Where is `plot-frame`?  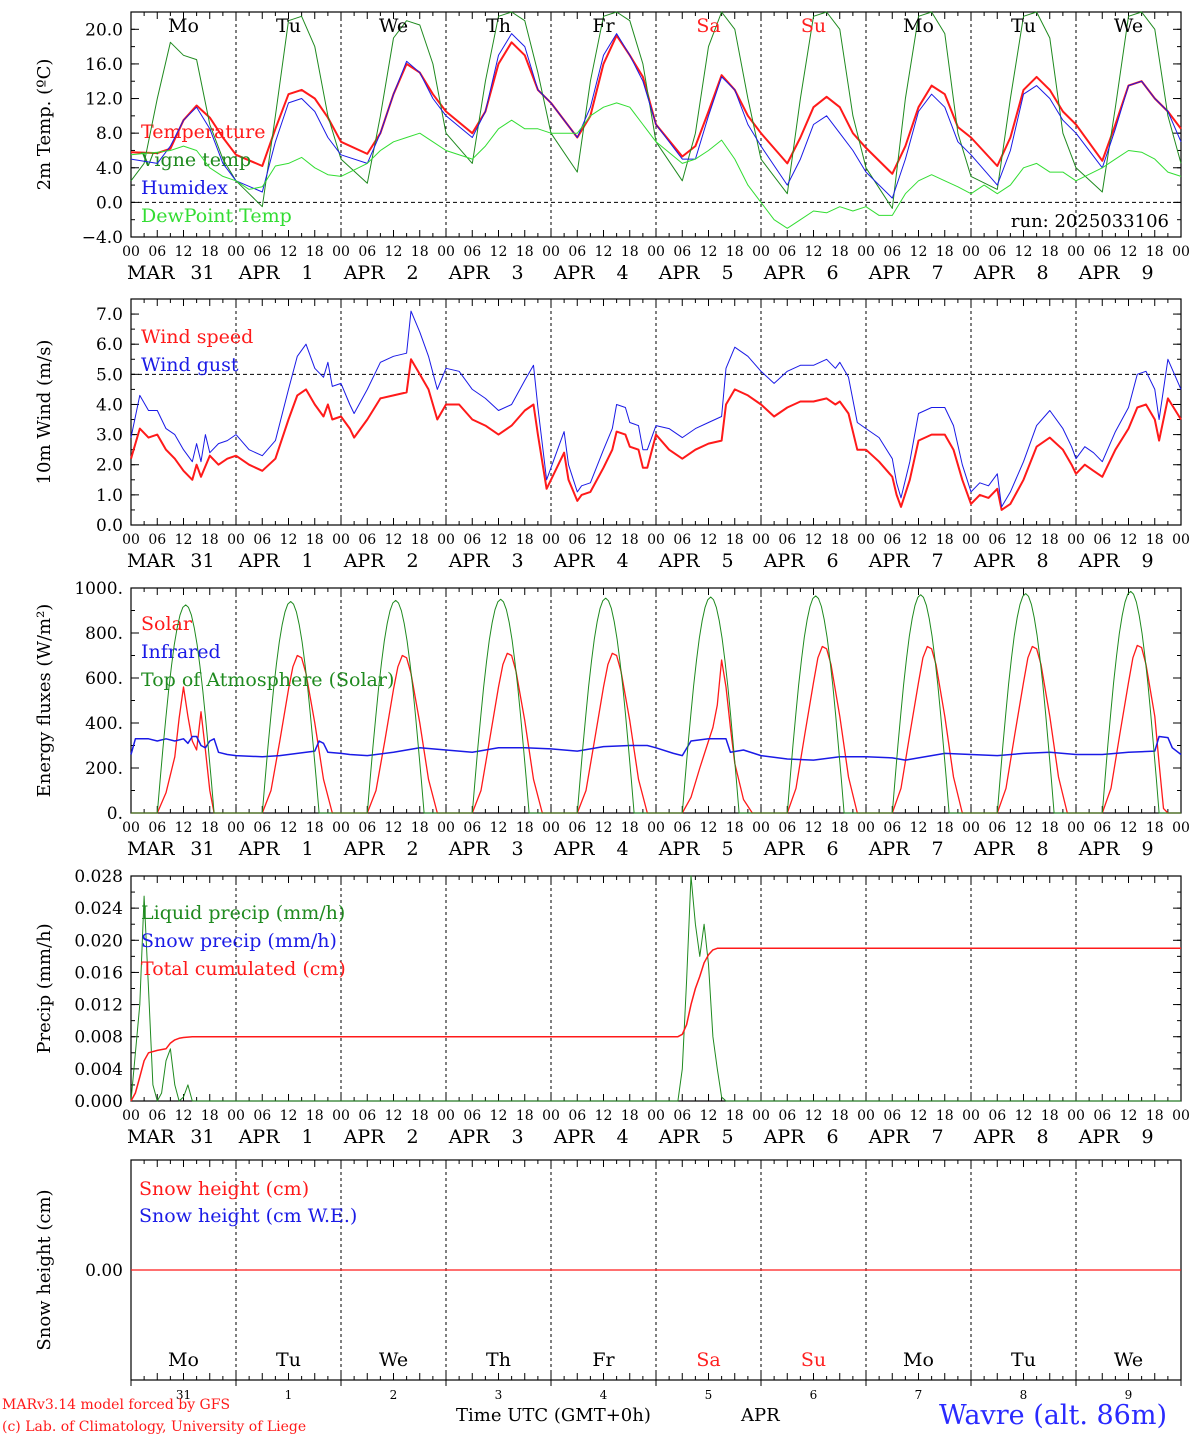
plot-frame is located at coordinates (656, 700).